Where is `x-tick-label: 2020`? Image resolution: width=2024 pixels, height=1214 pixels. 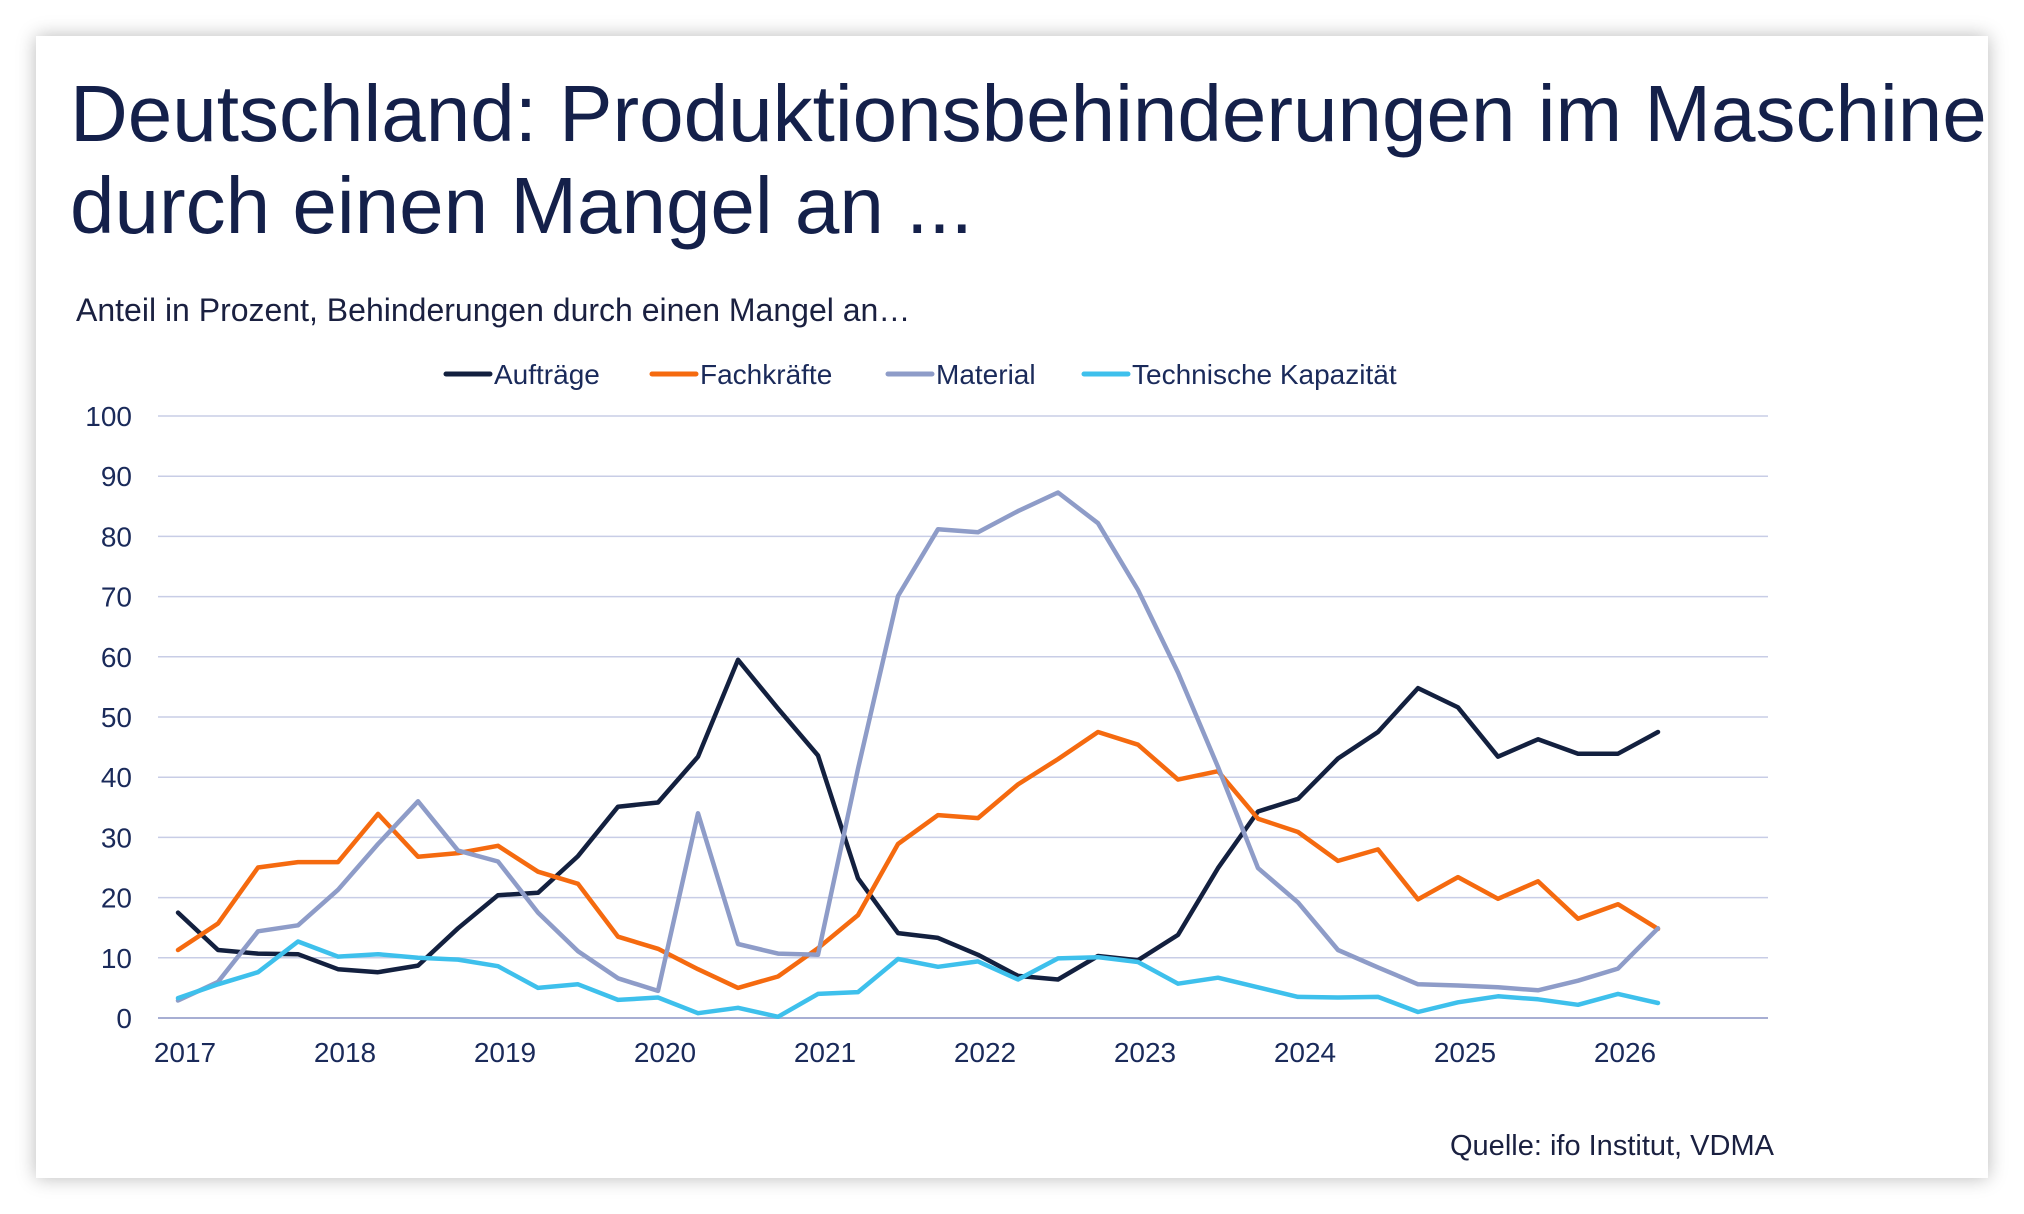 x-tick-label: 2020 is located at coordinates (665, 1052).